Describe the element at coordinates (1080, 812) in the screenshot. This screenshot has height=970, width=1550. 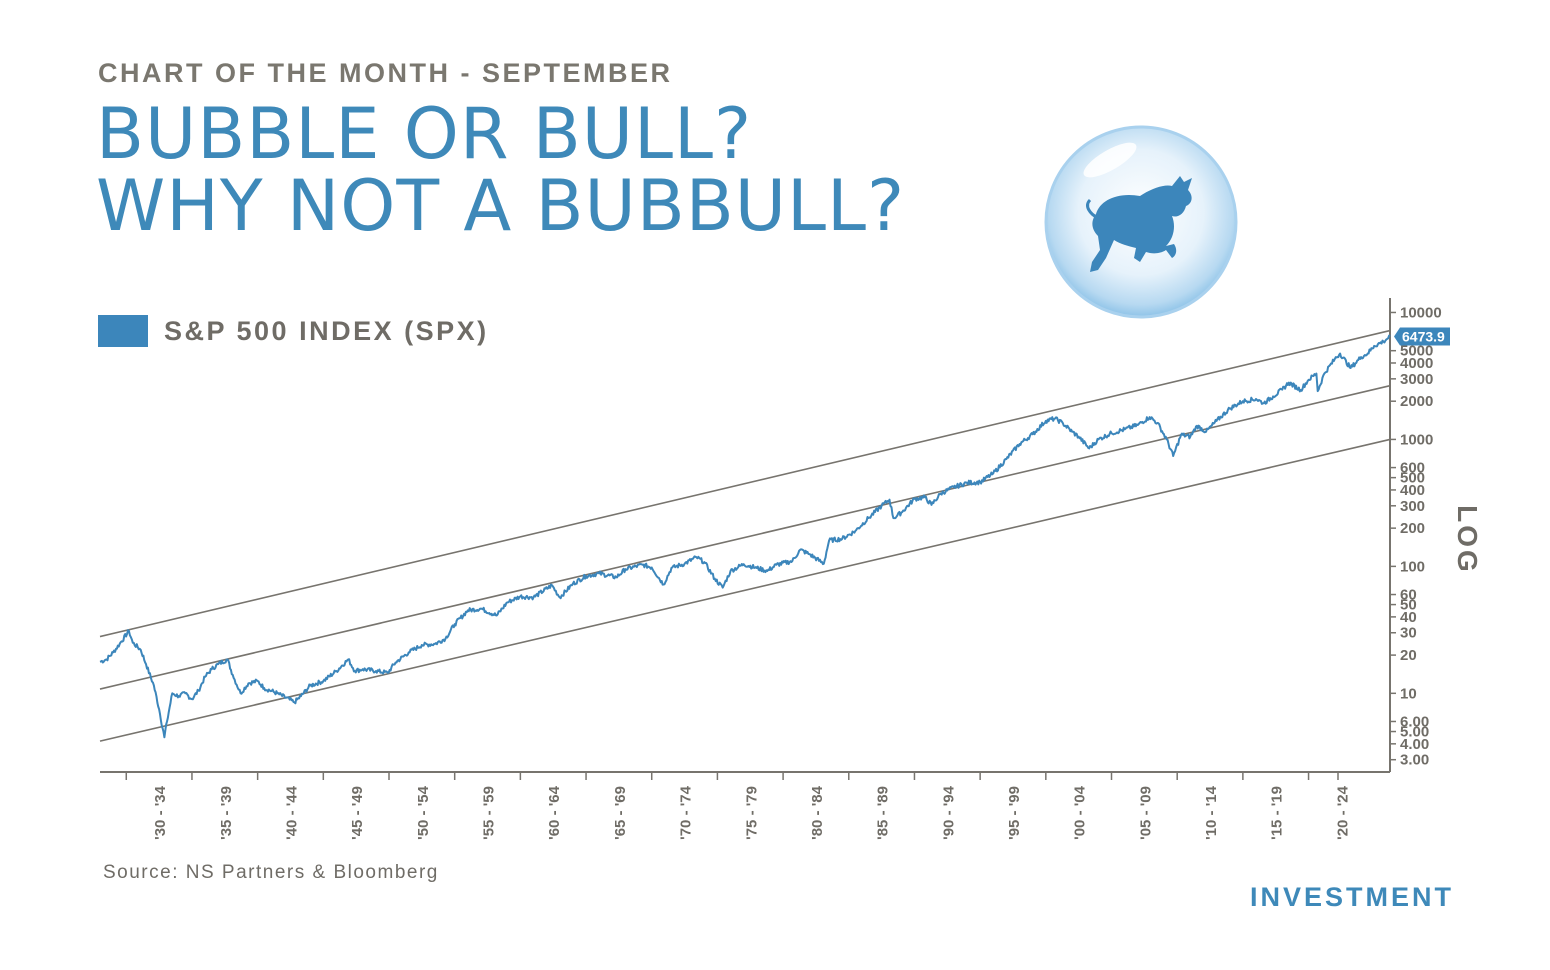
I see `x-tick-label: '00 - '04` at that location.